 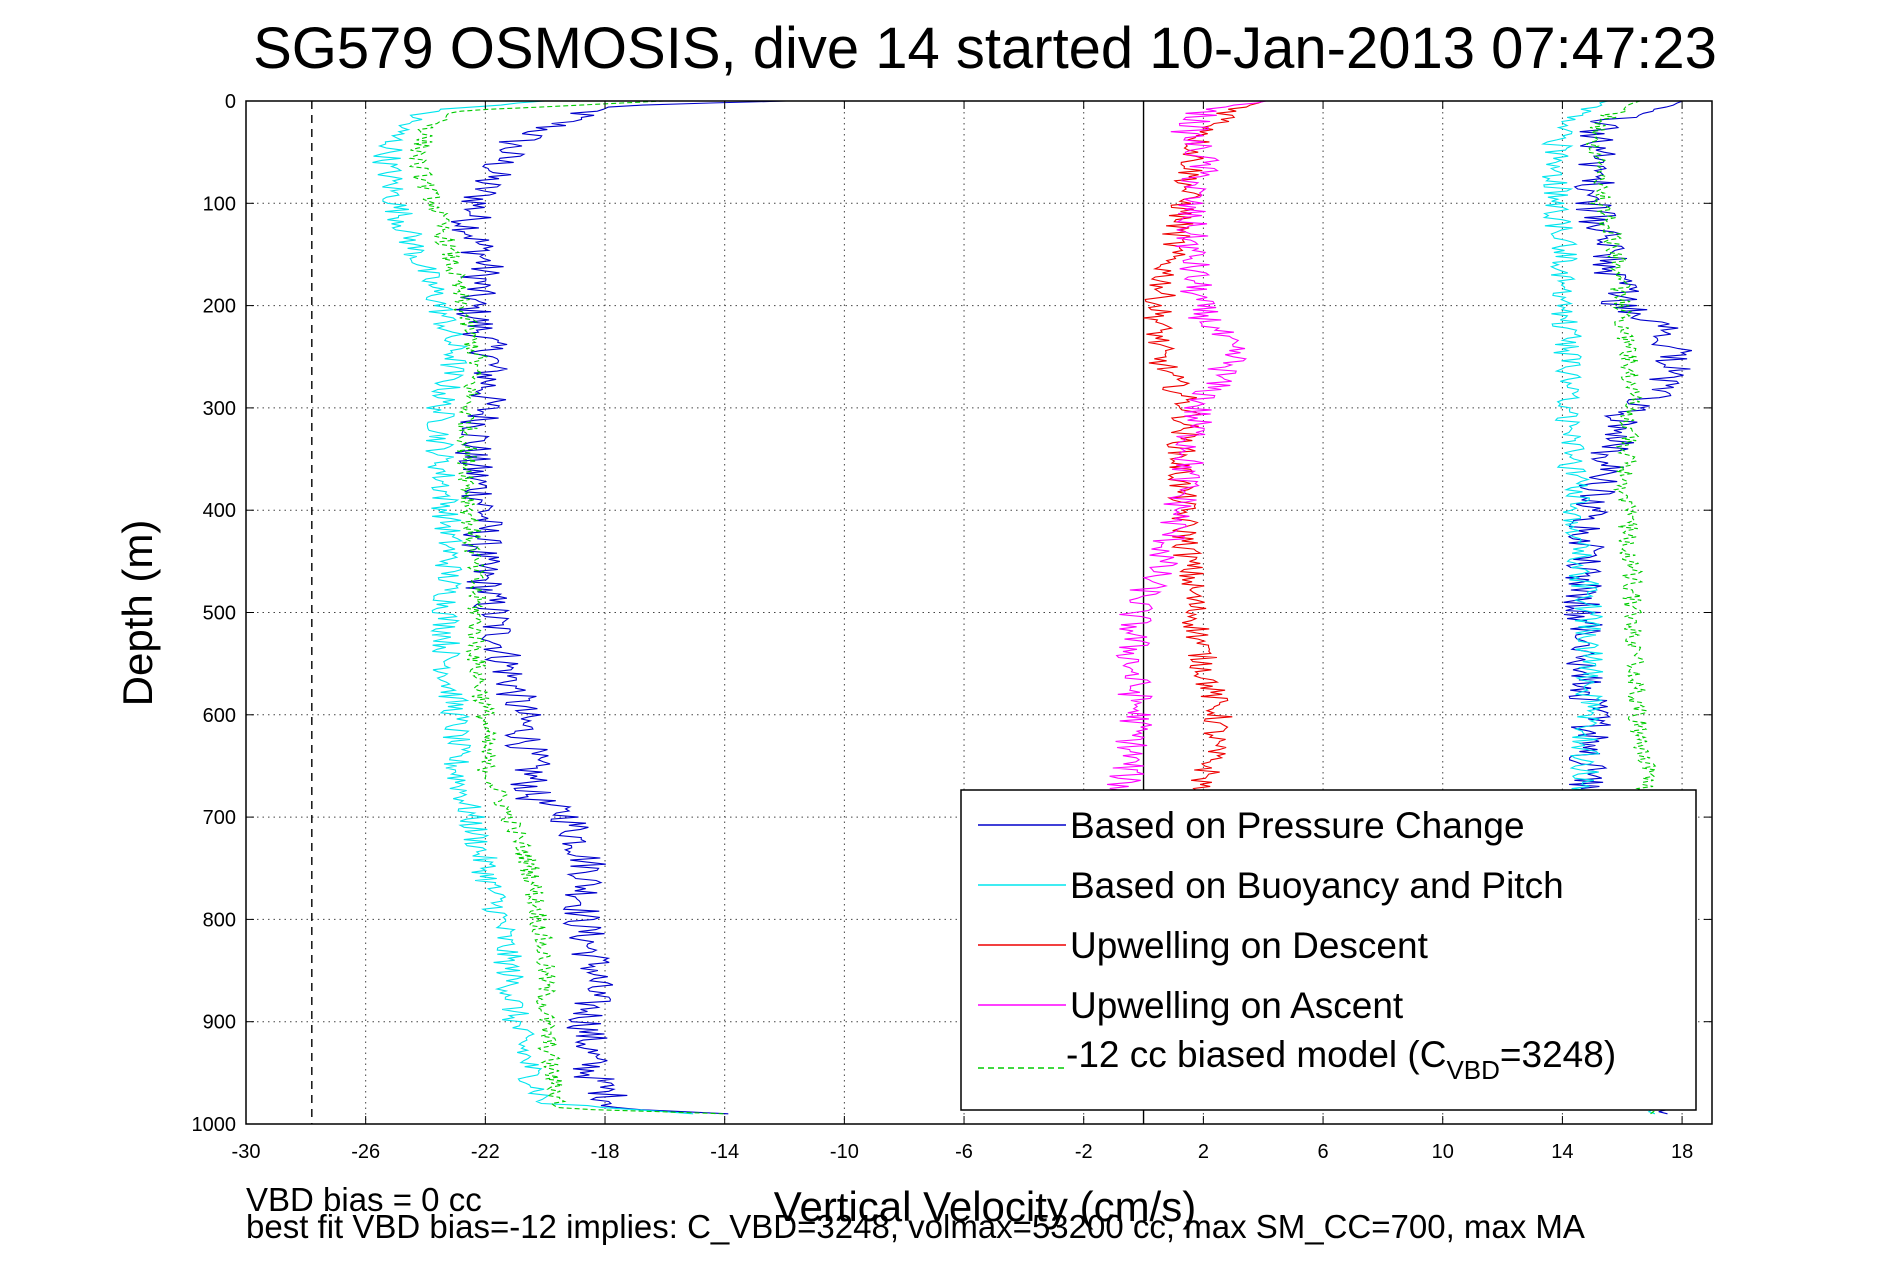 What do you see at coordinates (1203, 1152) in the screenshot?
I see `x-tick-label: 2` at bounding box center [1203, 1152].